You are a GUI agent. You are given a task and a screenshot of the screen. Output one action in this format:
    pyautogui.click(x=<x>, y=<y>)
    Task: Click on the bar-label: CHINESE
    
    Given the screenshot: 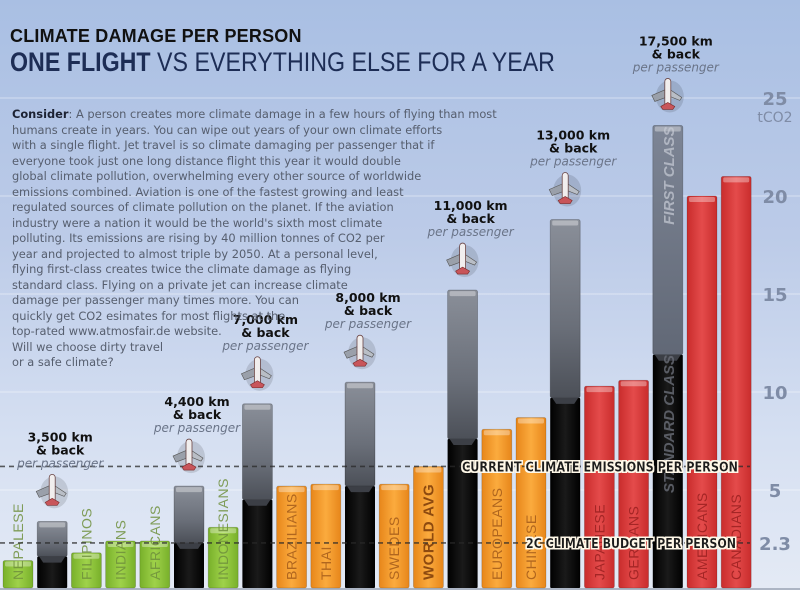 What is the action you would take?
    pyautogui.click(x=531, y=547)
    